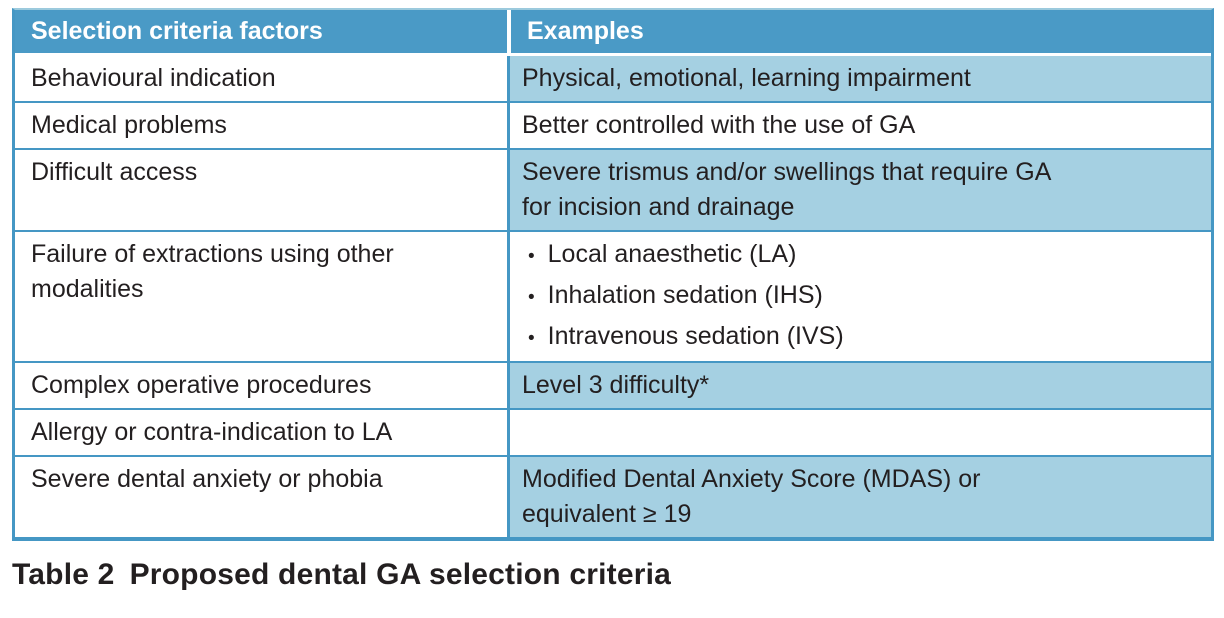 This screenshot has width=1224, height=618. What do you see at coordinates (862, 255) in the screenshot?
I see `list-item: • Local anaesthetic (LA)` at bounding box center [862, 255].